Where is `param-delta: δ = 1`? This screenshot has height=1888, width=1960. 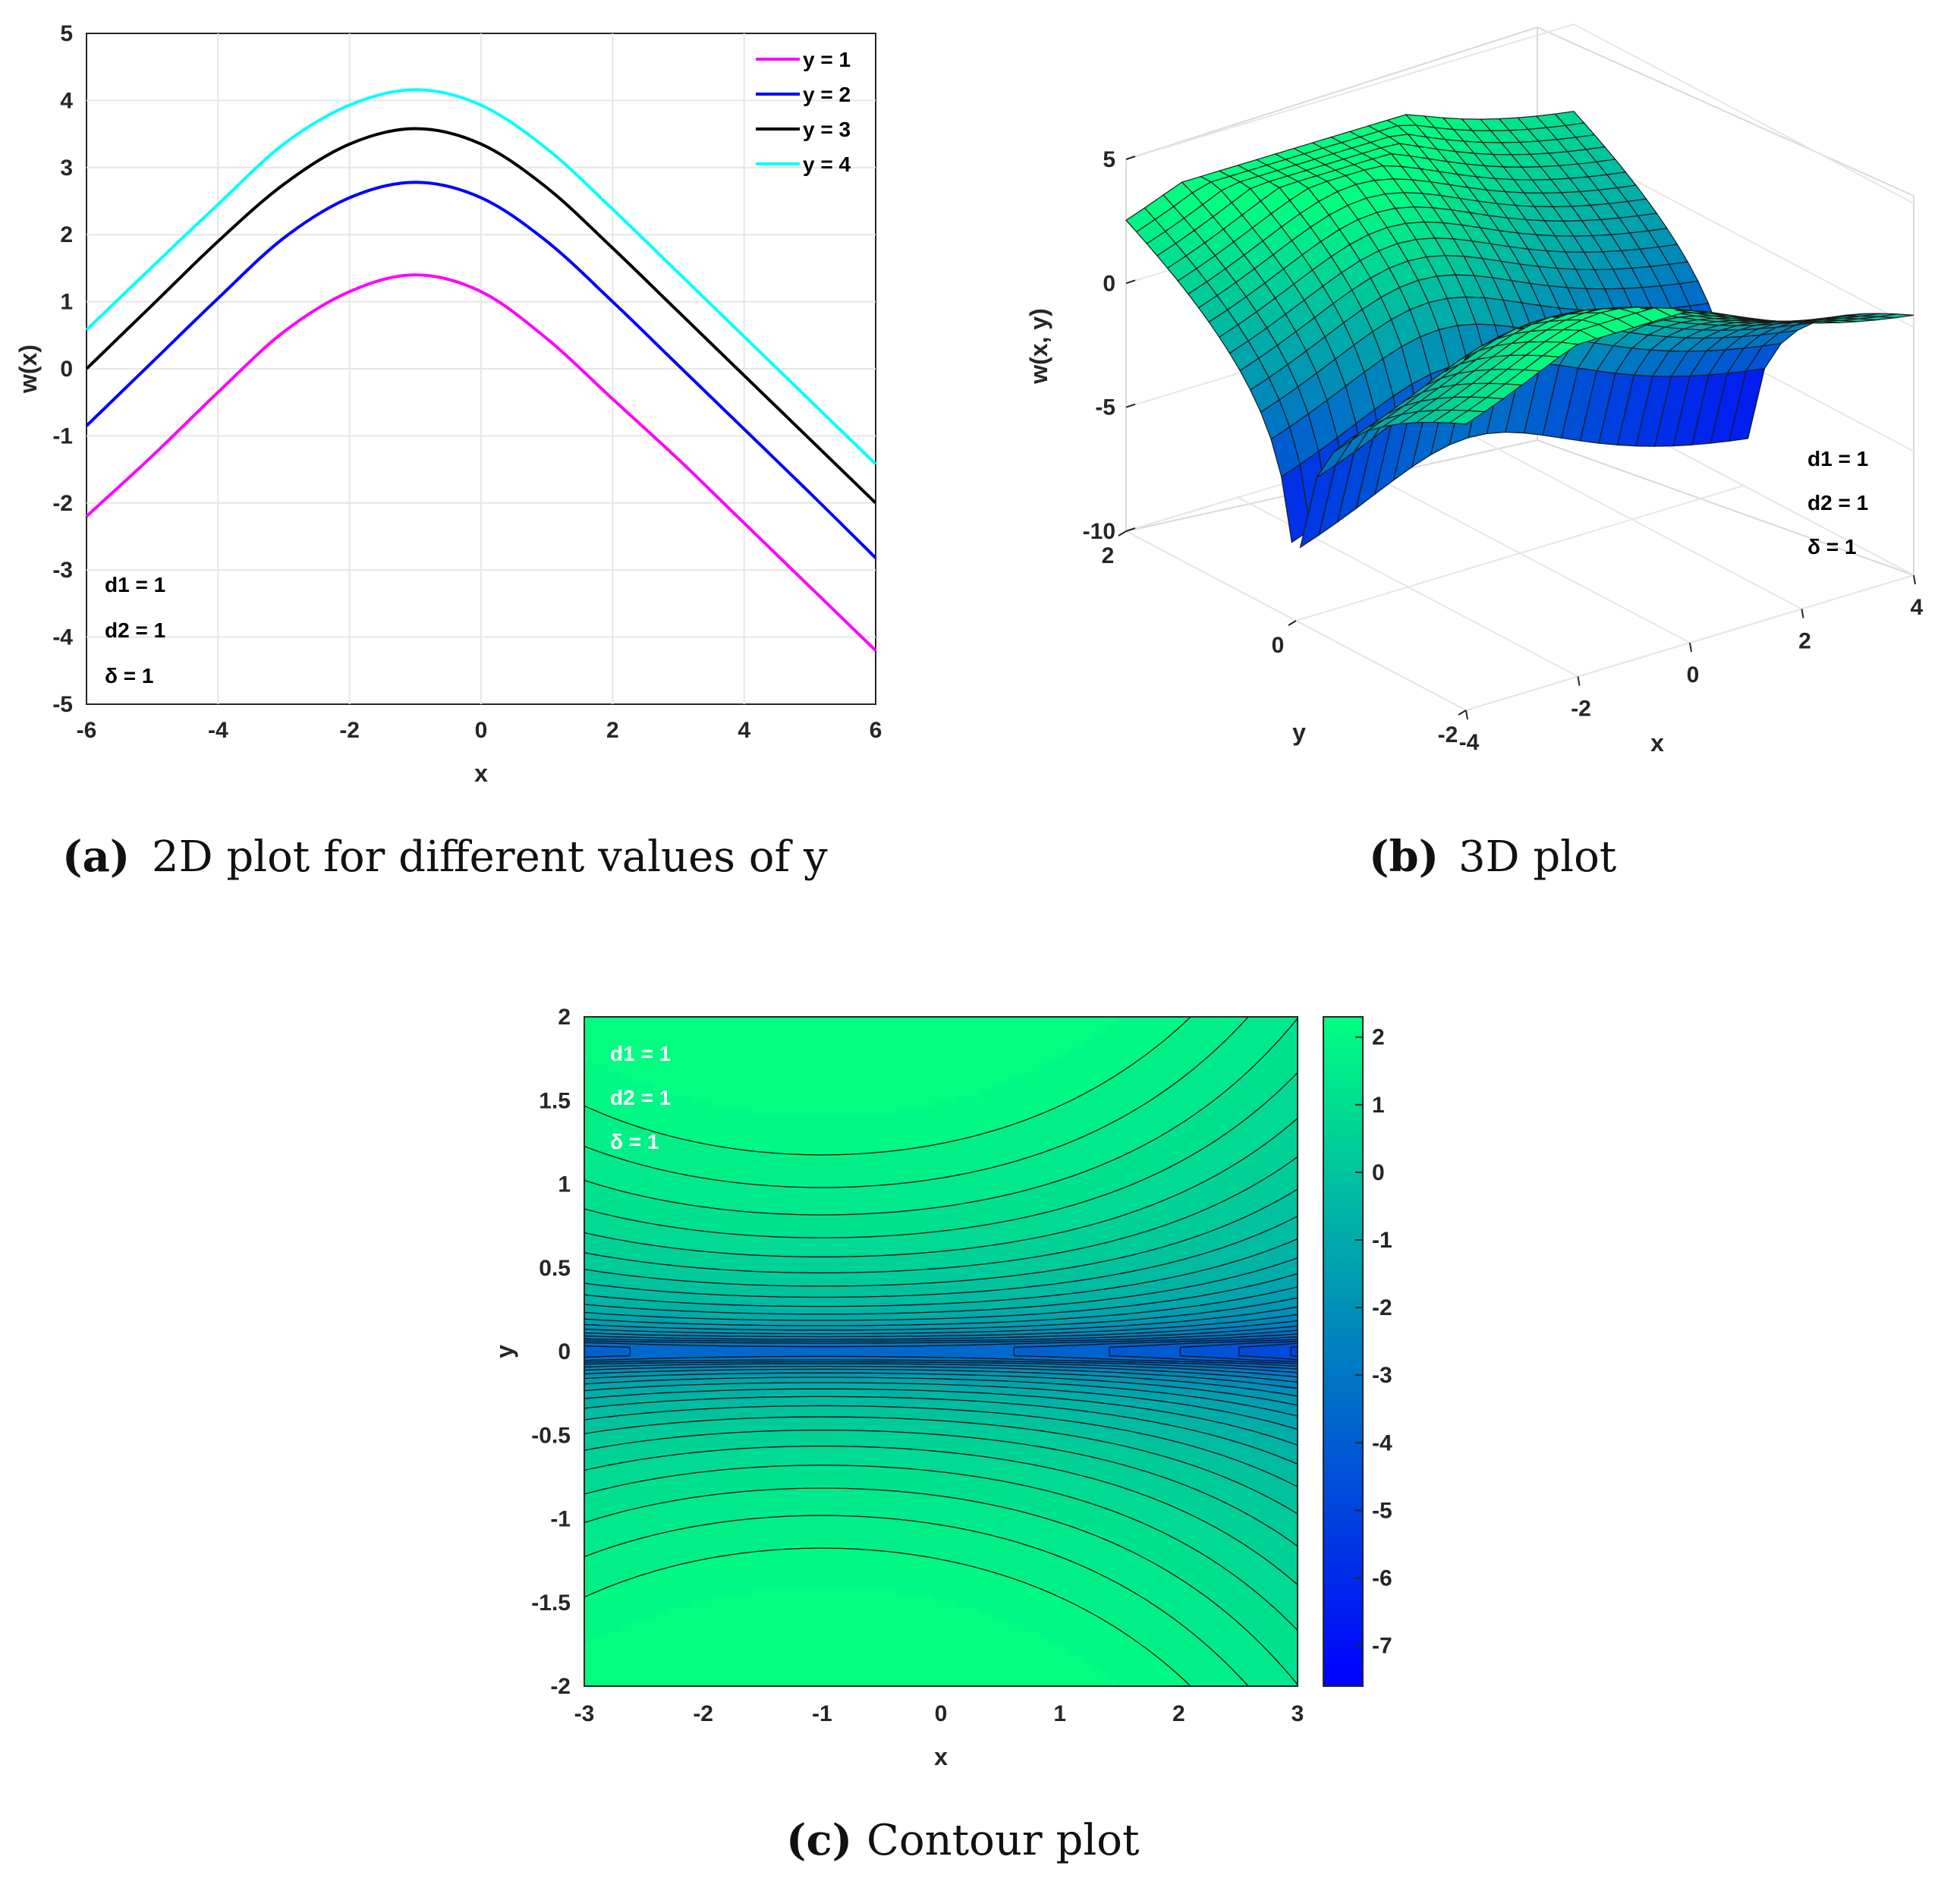 param-delta: δ = 1 is located at coordinates (1831, 547).